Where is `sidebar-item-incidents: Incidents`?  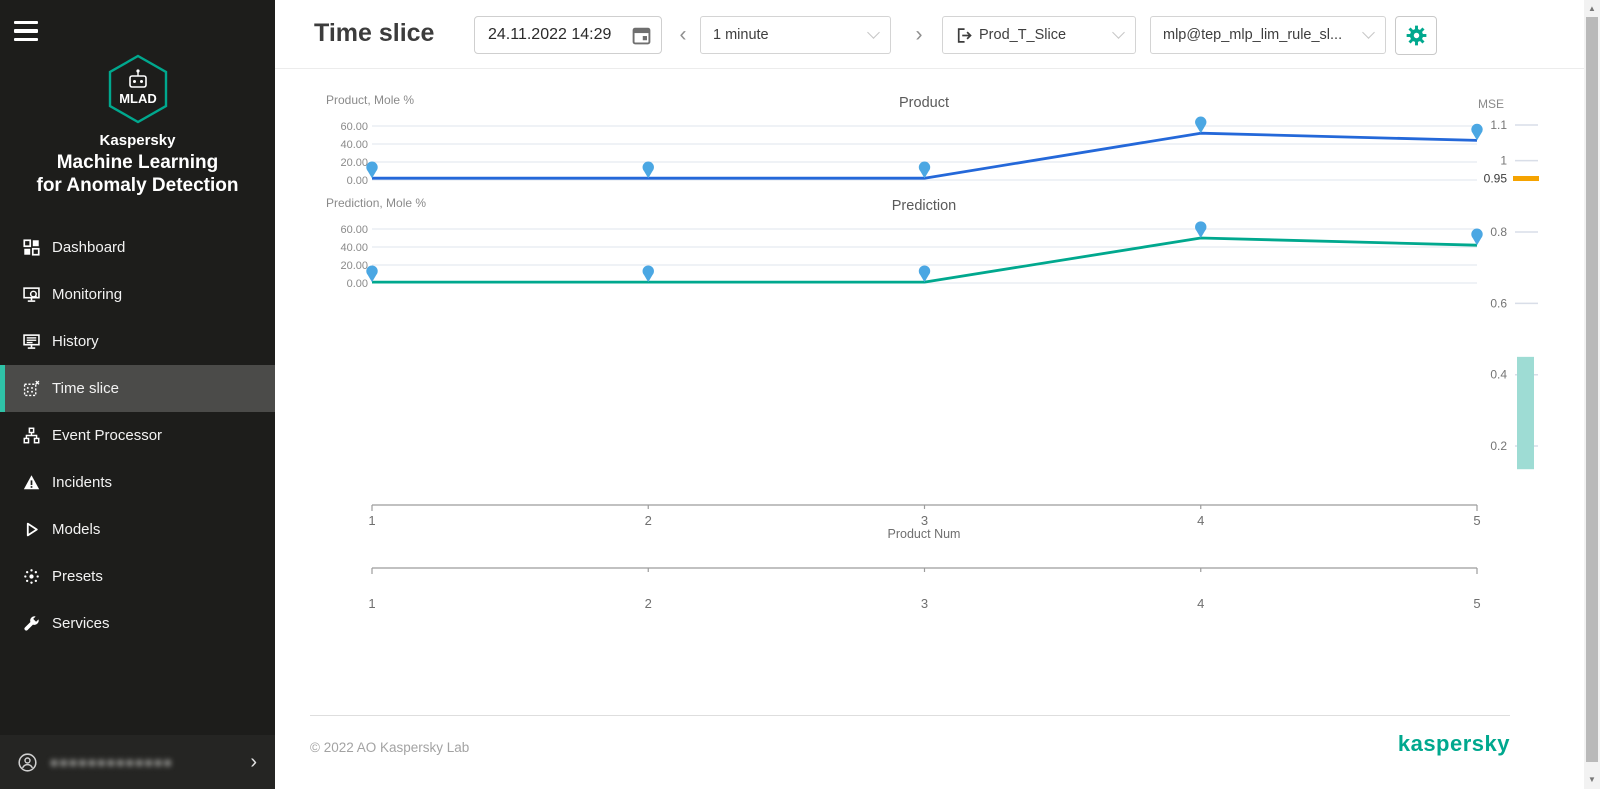
sidebar-item-incidents: Incidents is located at coordinates (137, 482).